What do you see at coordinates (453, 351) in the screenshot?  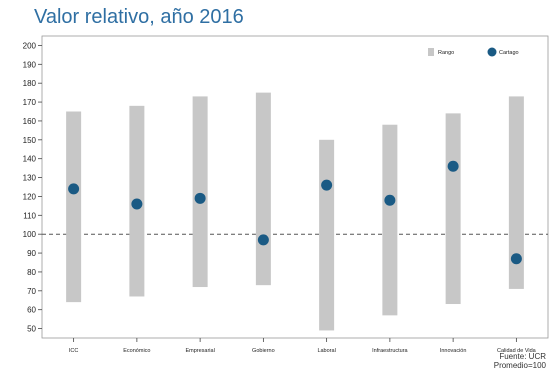 I see `category-label: Innovación` at bounding box center [453, 351].